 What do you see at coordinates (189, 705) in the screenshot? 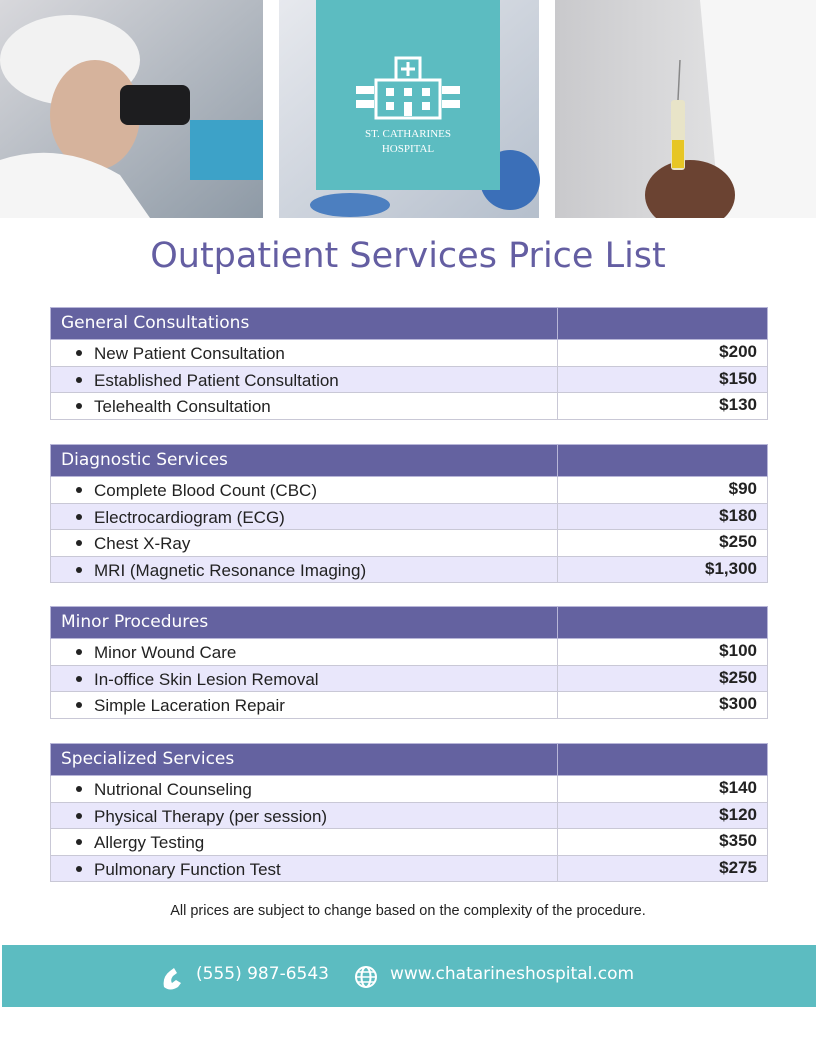
I see `service-name: Simple Laceration Repair` at bounding box center [189, 705].